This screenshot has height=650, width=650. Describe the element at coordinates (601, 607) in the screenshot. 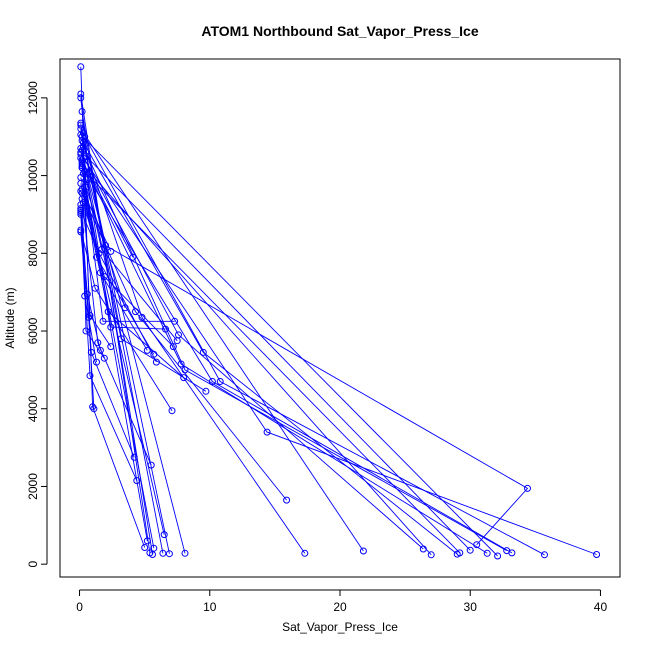

I see `x-tick-label: 40` at that location.